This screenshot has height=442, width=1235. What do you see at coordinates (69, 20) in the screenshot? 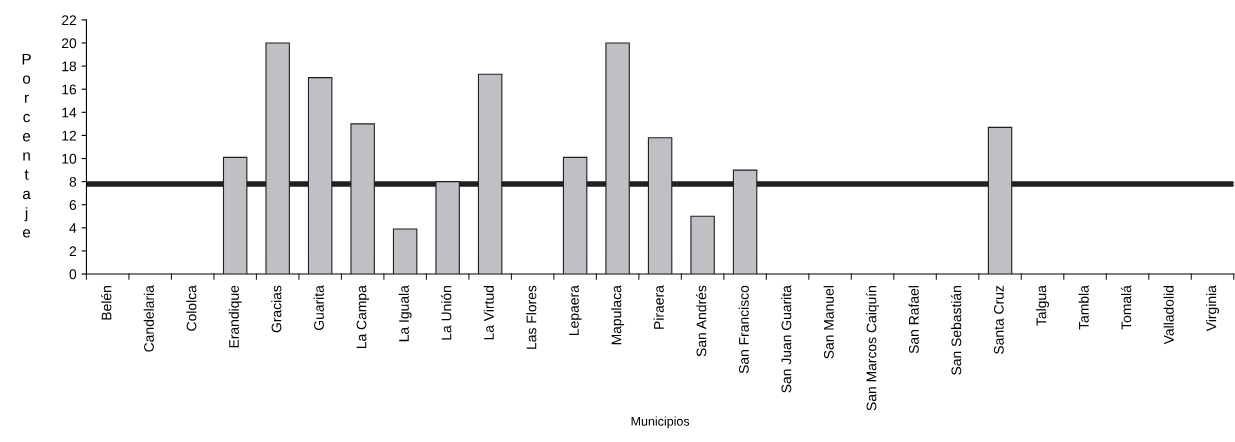
I see `y-tick-label: 22` at bounding box center [69, 20].